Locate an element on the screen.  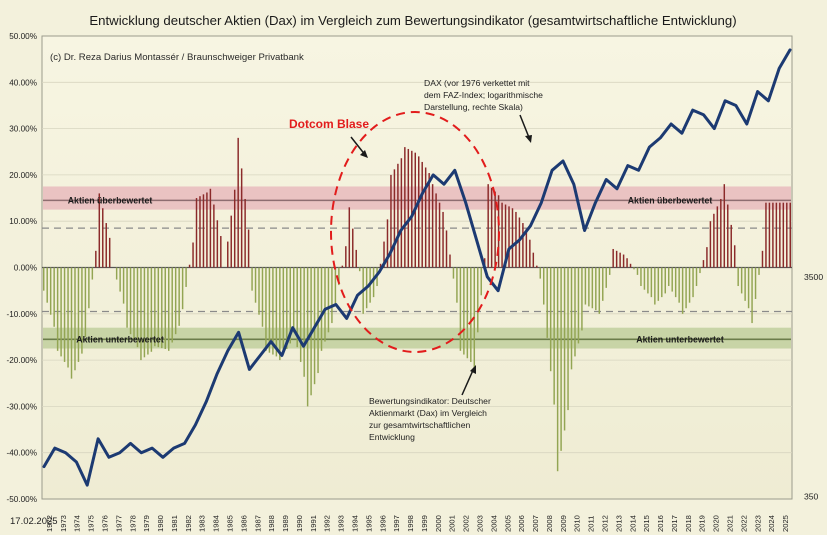
x-tick-label: 2010 is located at coordinates (577, 523).